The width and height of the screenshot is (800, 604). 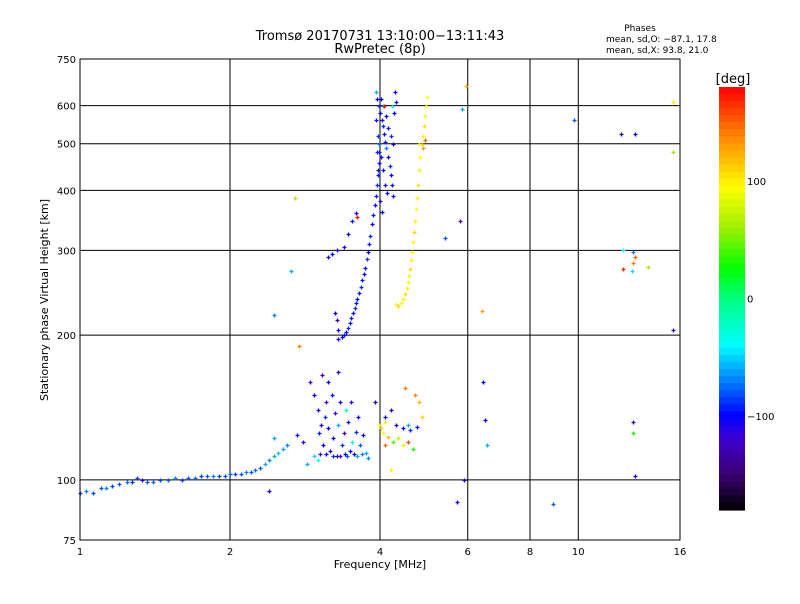 I want to click on y-tick-label: 100, so click(x=66, y=481).